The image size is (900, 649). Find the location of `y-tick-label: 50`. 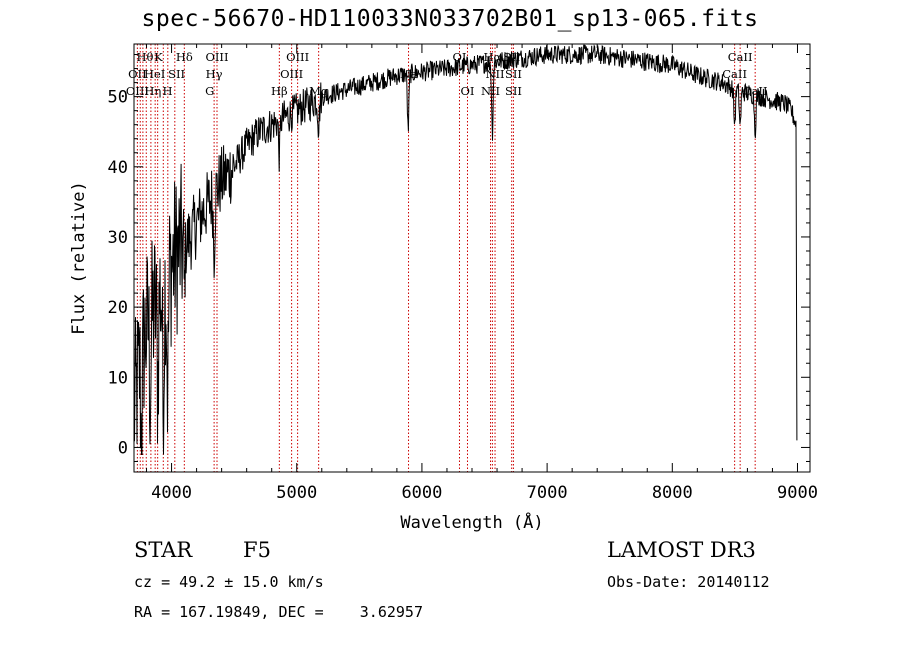

y-tick-label: 50 is located at coordinates (118, 98).